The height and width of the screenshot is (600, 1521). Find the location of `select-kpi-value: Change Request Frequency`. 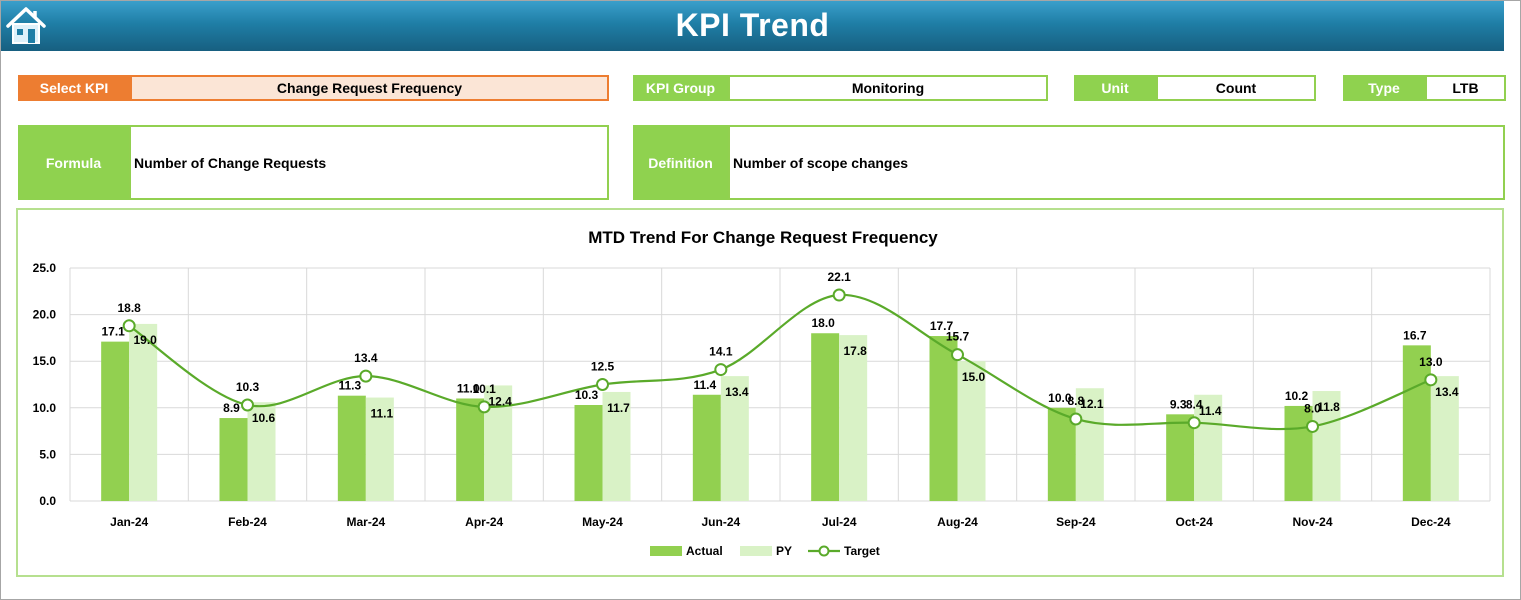

select-kpi-value: Change Request Frequency is located at coordinates (369, 88).